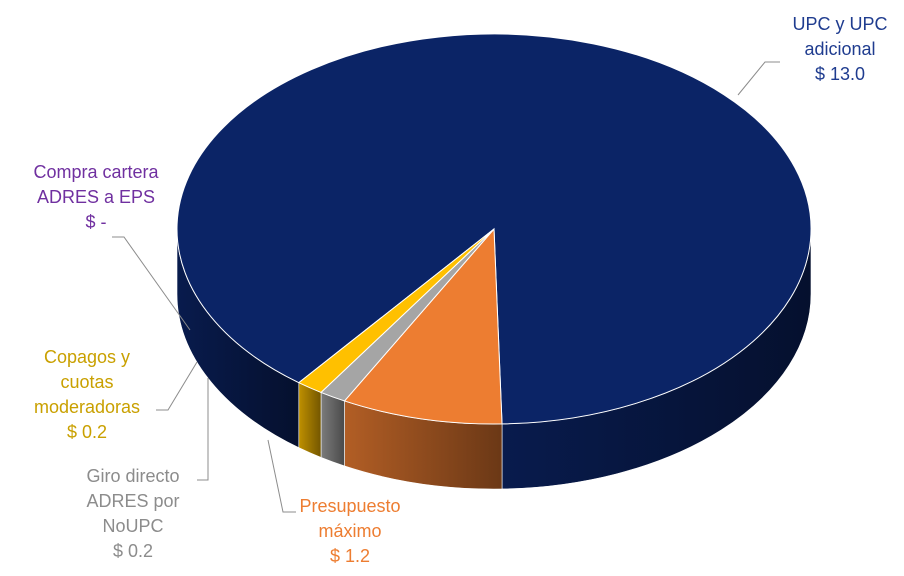  I want to click on slice-label-upc: UPC y UPC adicional $ 13.0, so click(840, 49).